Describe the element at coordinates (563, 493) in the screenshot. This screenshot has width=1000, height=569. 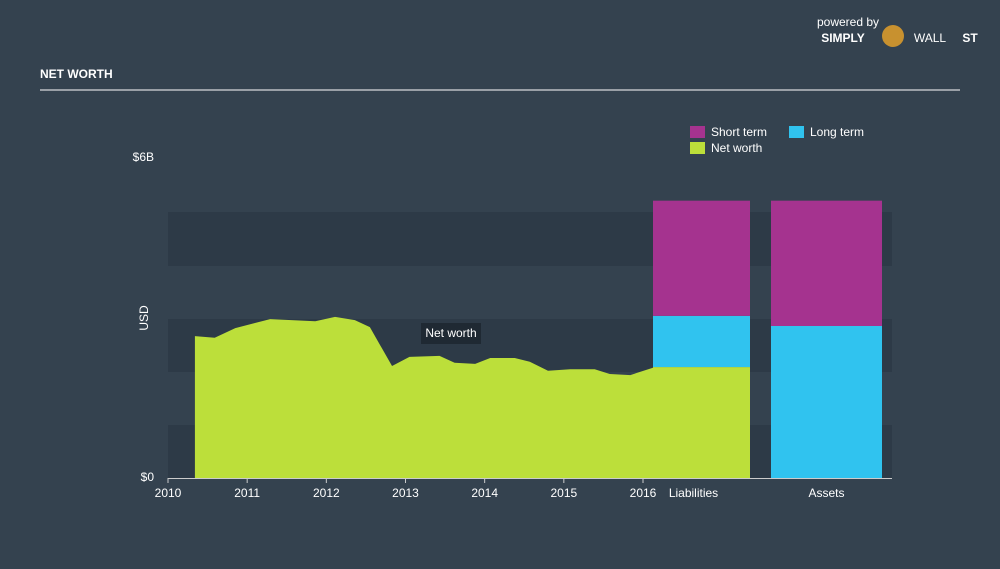
I see `x-tick-label: 2015` at that location.